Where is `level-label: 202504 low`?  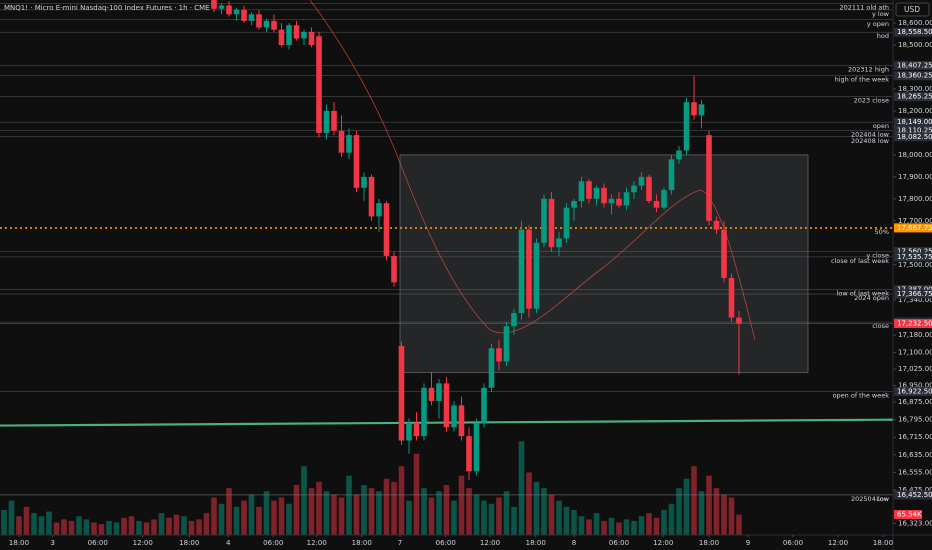
level-label: 202504 low is located at coordinates (870, 499).